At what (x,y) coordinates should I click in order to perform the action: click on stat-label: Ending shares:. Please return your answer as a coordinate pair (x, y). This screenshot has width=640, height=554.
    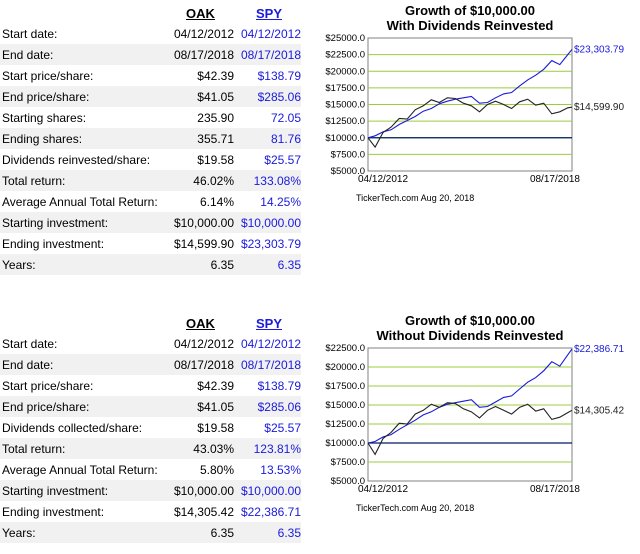
    Looking at the image, I should click on (83, 138).